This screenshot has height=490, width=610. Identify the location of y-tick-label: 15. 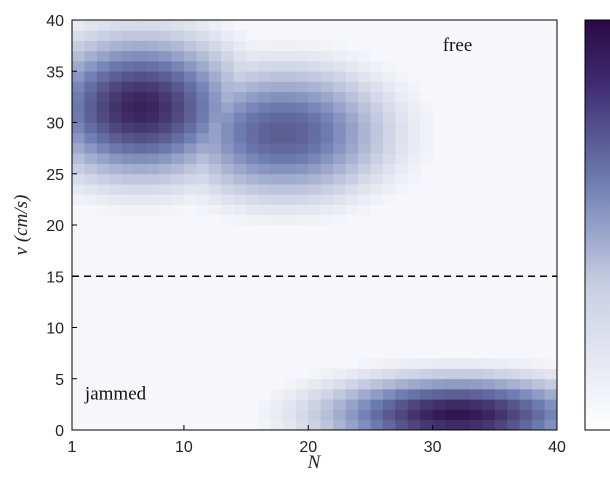
(55, 277).